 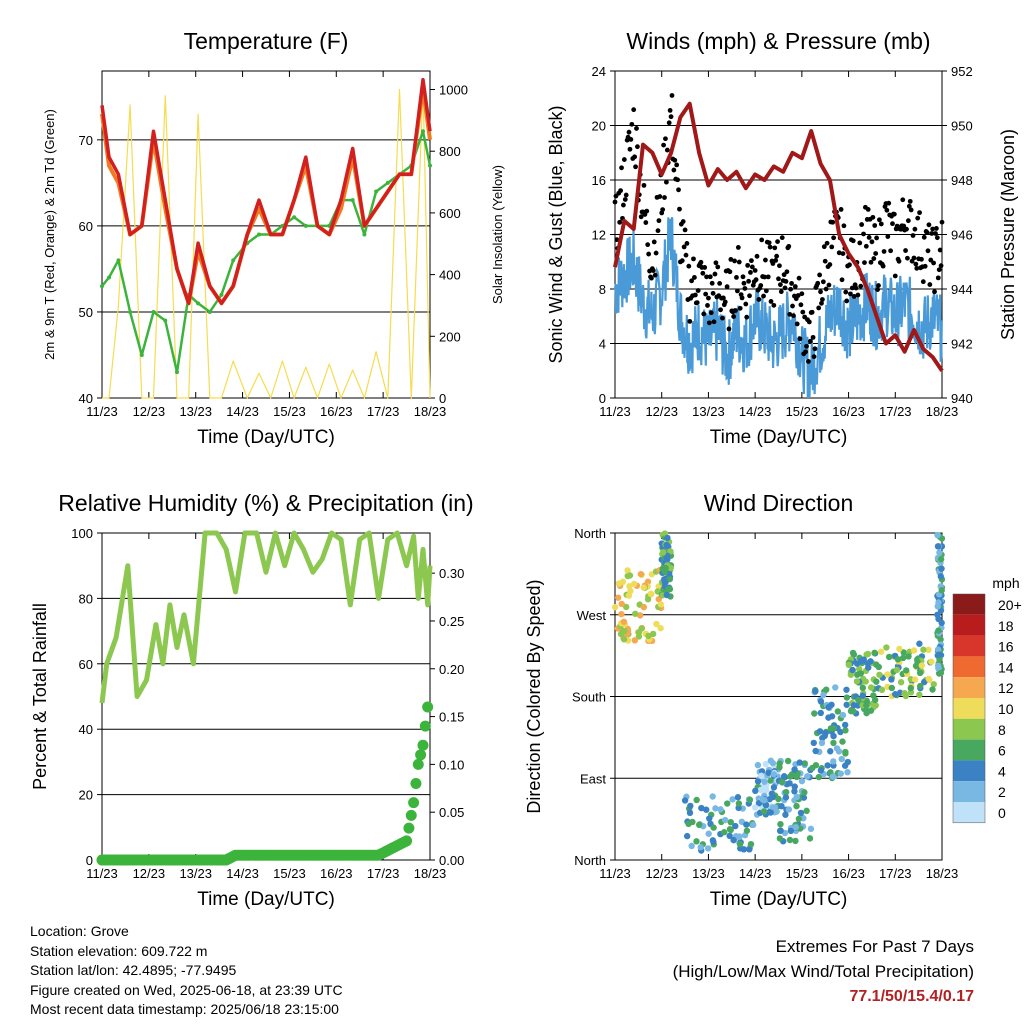 What do you see at coordinates (534, 696) in the screenshot?
I see `direction-y-axis-label: Direction (Colored By Speed)` at bounding box center [534, 696].